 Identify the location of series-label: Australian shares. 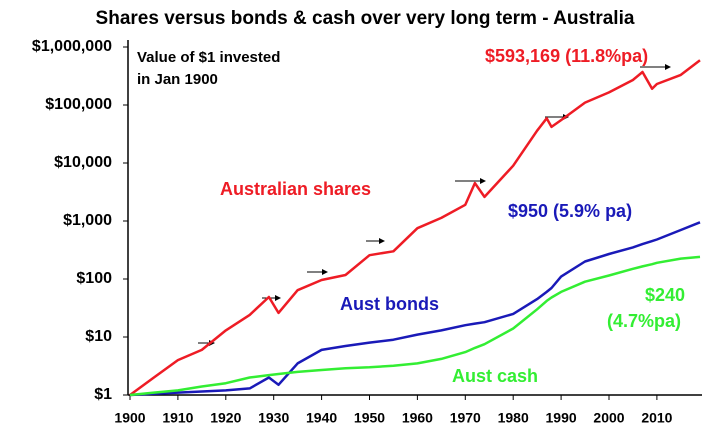
(295, 189).